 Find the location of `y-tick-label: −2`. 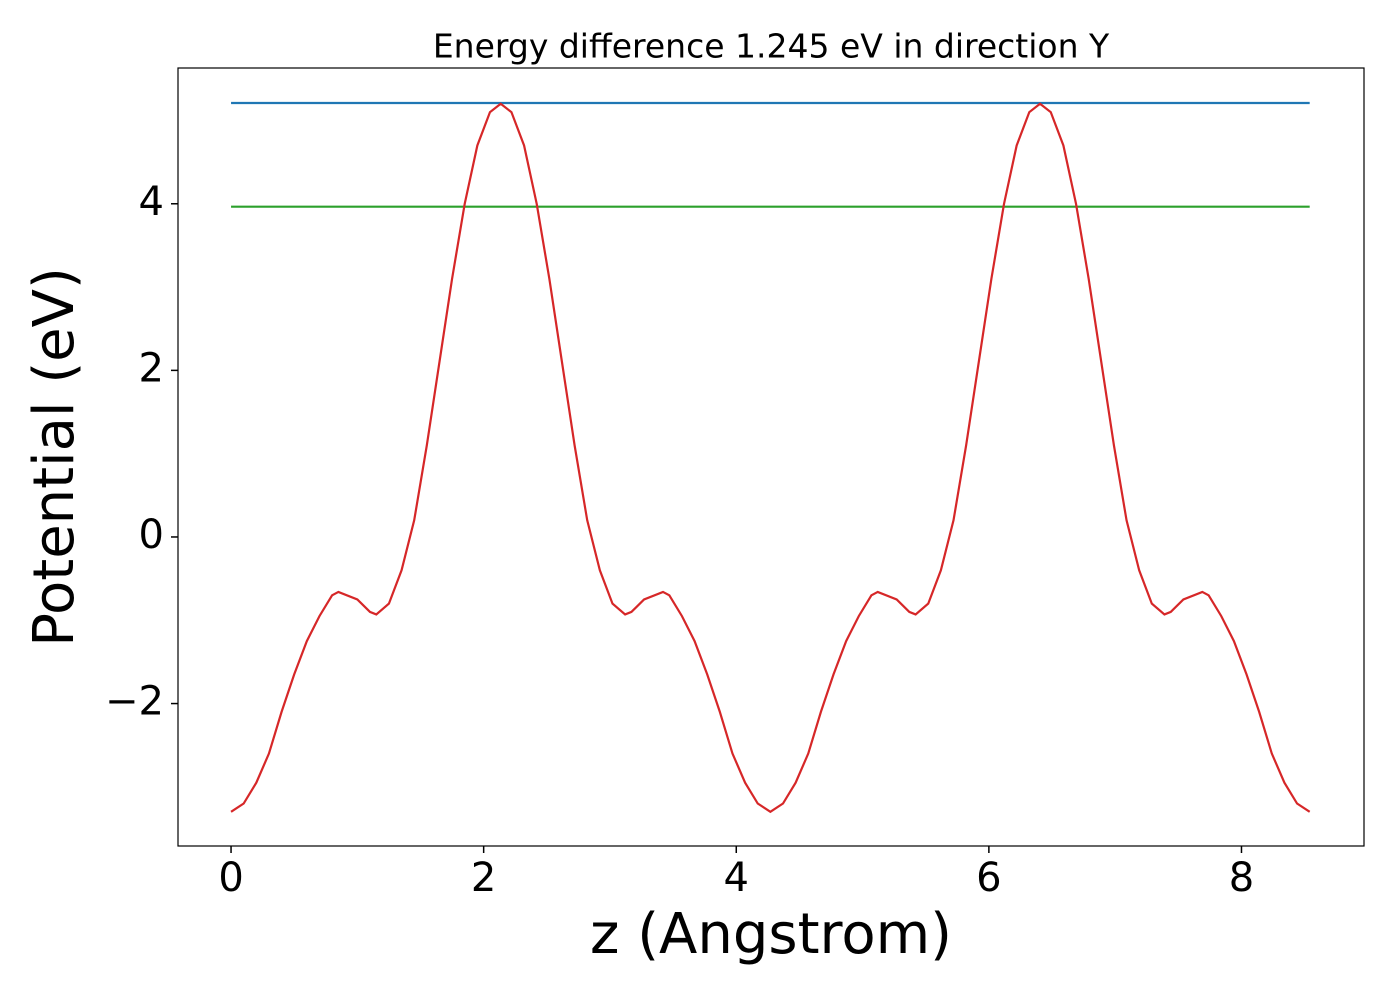

y-tick-label: −2 is located at coordinates (134, 702).